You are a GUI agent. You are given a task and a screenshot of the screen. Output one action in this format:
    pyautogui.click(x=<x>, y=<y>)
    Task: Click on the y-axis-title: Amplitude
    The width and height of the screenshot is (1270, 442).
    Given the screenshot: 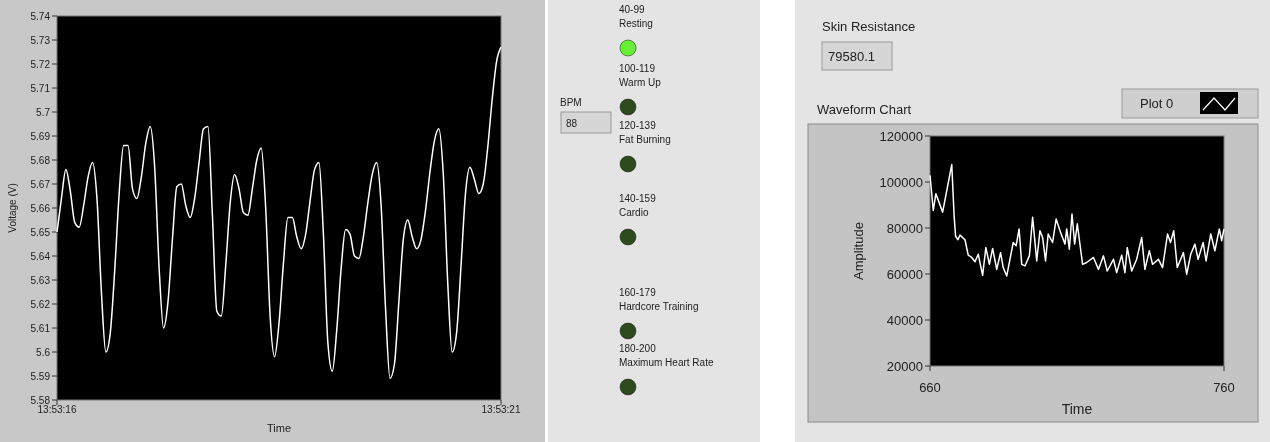 What is the action you would take?
    pyautogui.click(x=858, y=251)
    